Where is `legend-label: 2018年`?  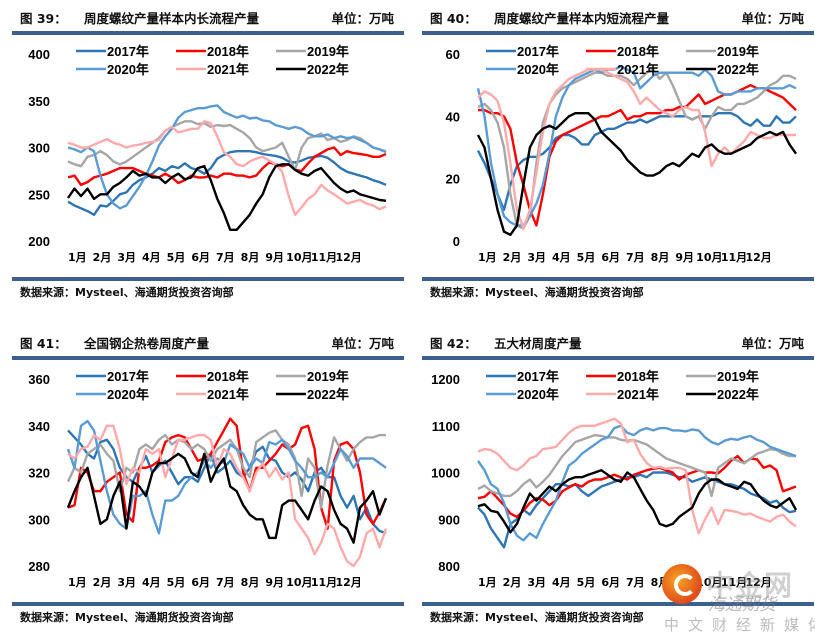
legend-label: 2018年 is located at coordinates (228, 376).